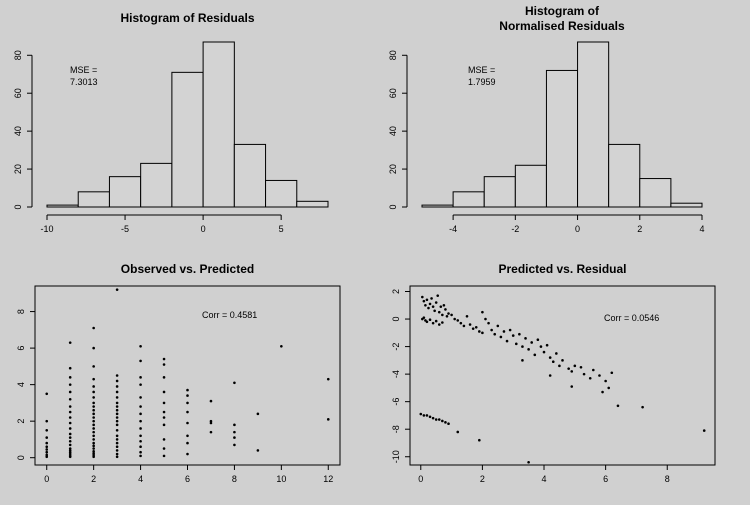 This screenshot has height=505, width=750. I want to click on y-tick-label: -10, so click(396, 456).